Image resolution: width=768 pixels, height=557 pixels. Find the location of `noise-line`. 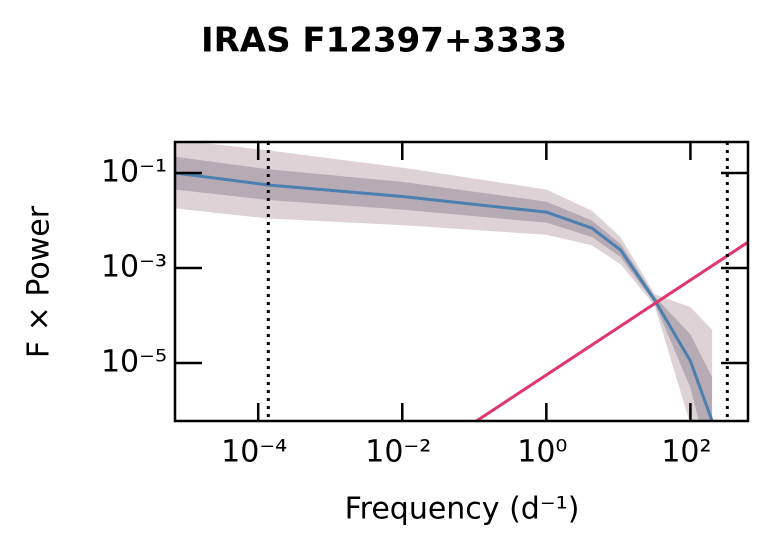

noise-line is located at coordinates (610, 330).